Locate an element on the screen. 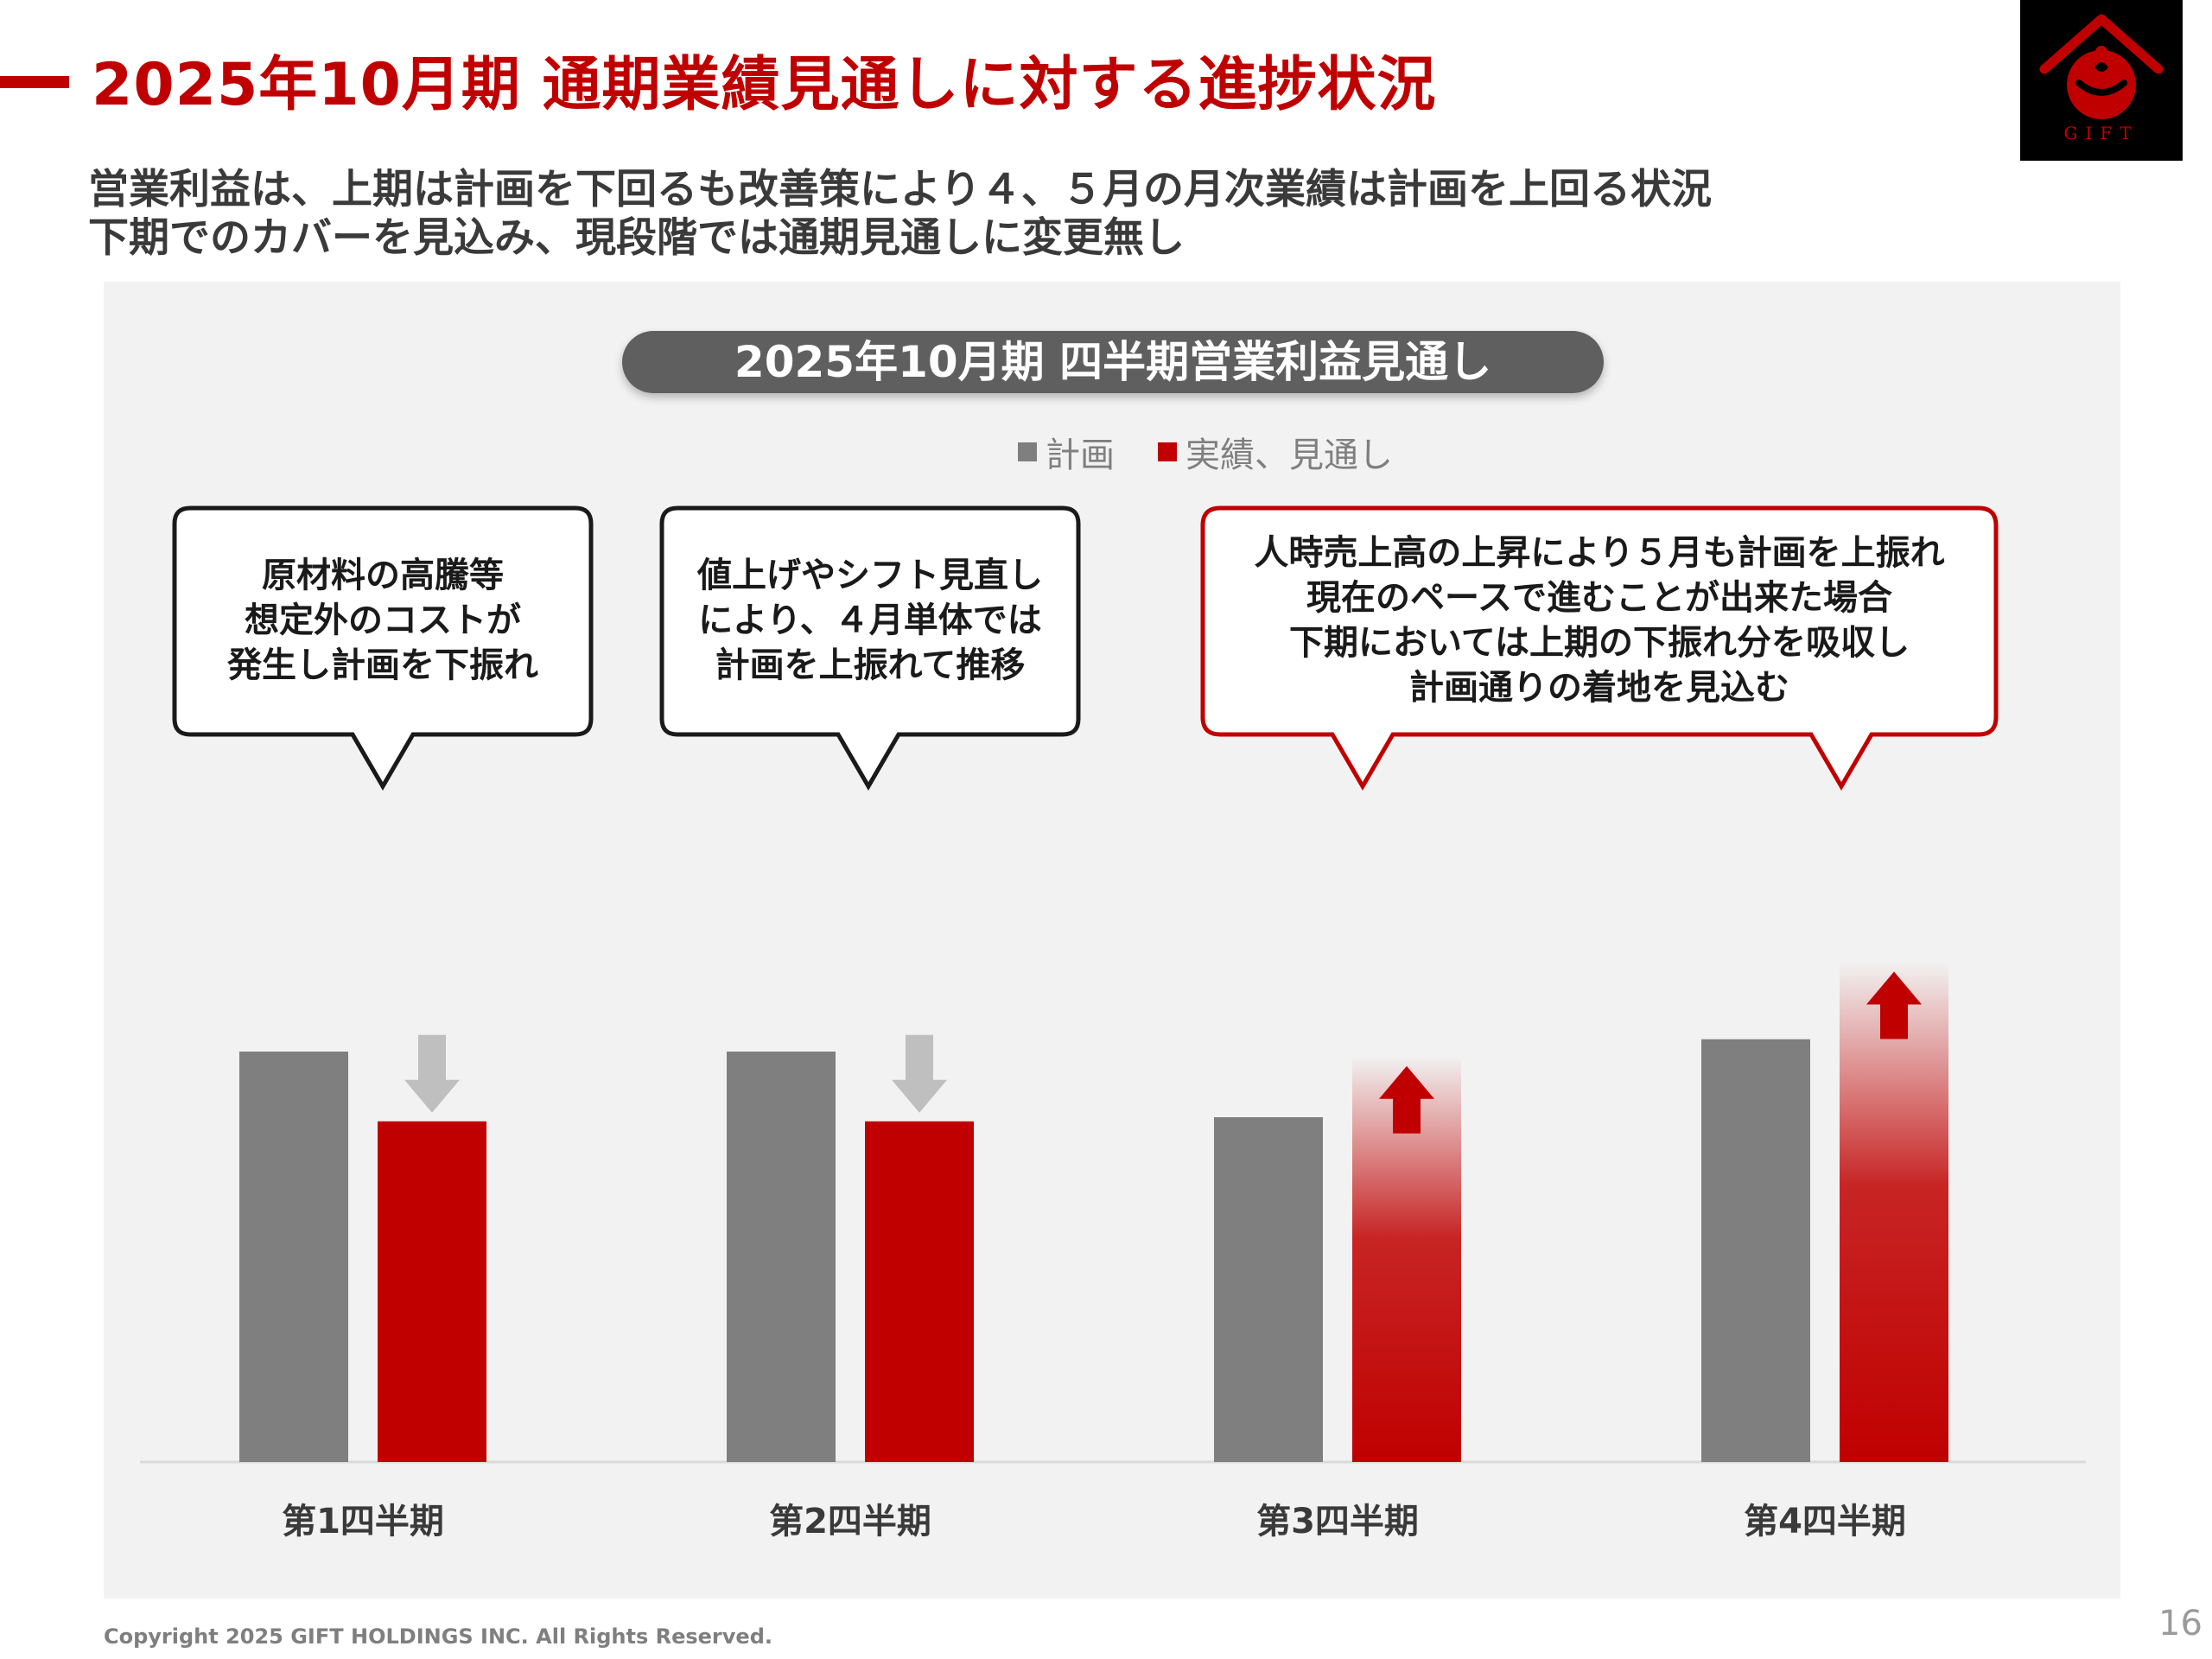 This screenshot has width=2212, height=1659. subtitle-line-1: 営業利益は、上期は計画を下回るも改善策により４、５月の月次業績は計画を上回る状況 is located at coordinates (901, 189).